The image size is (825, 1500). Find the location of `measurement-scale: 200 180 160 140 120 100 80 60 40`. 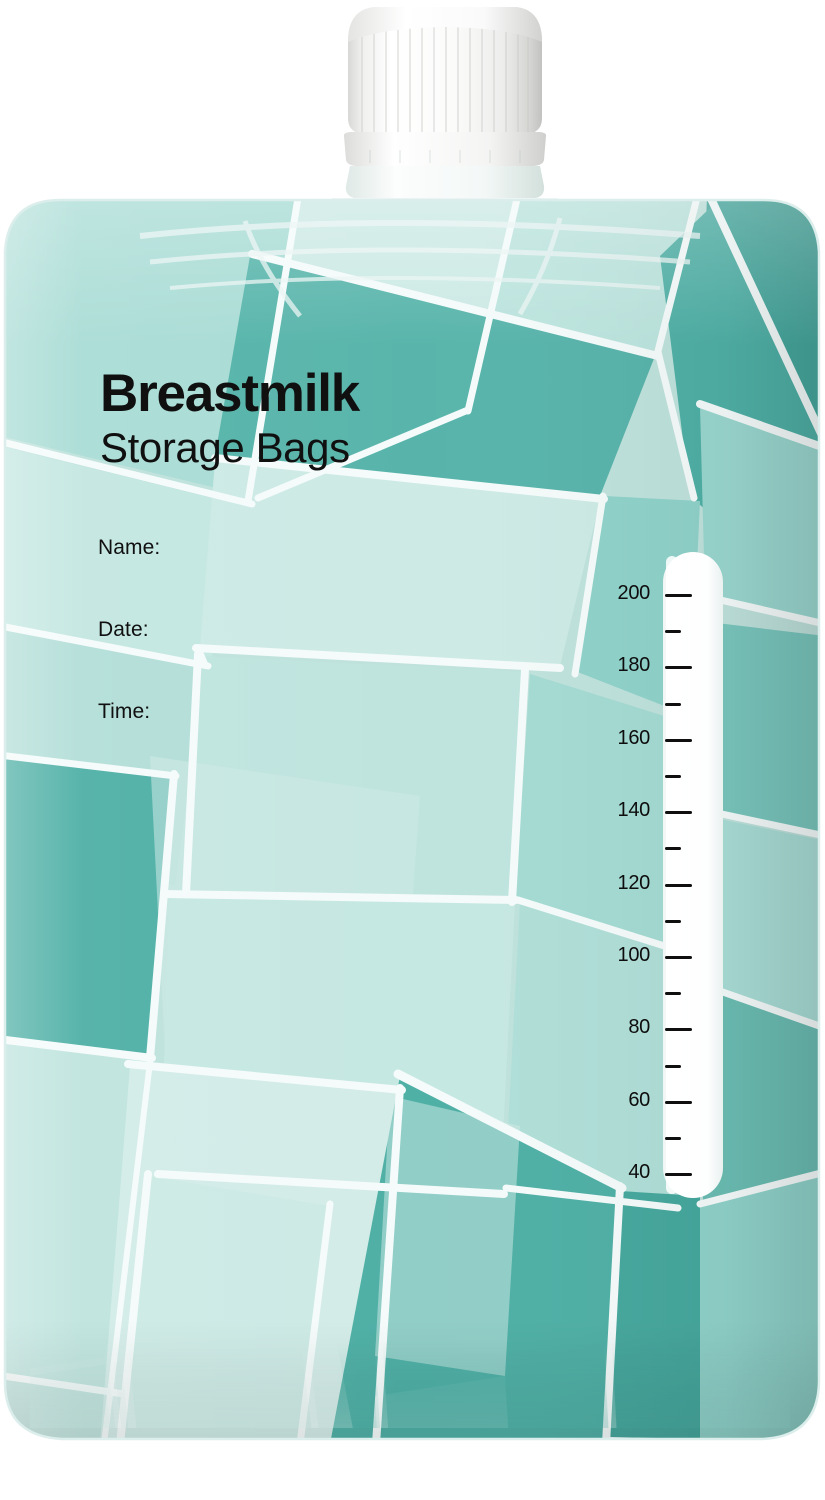

measurement-scale: 200 180 160 140 120 100 80 60 40 is located at coordinates (666, 876).